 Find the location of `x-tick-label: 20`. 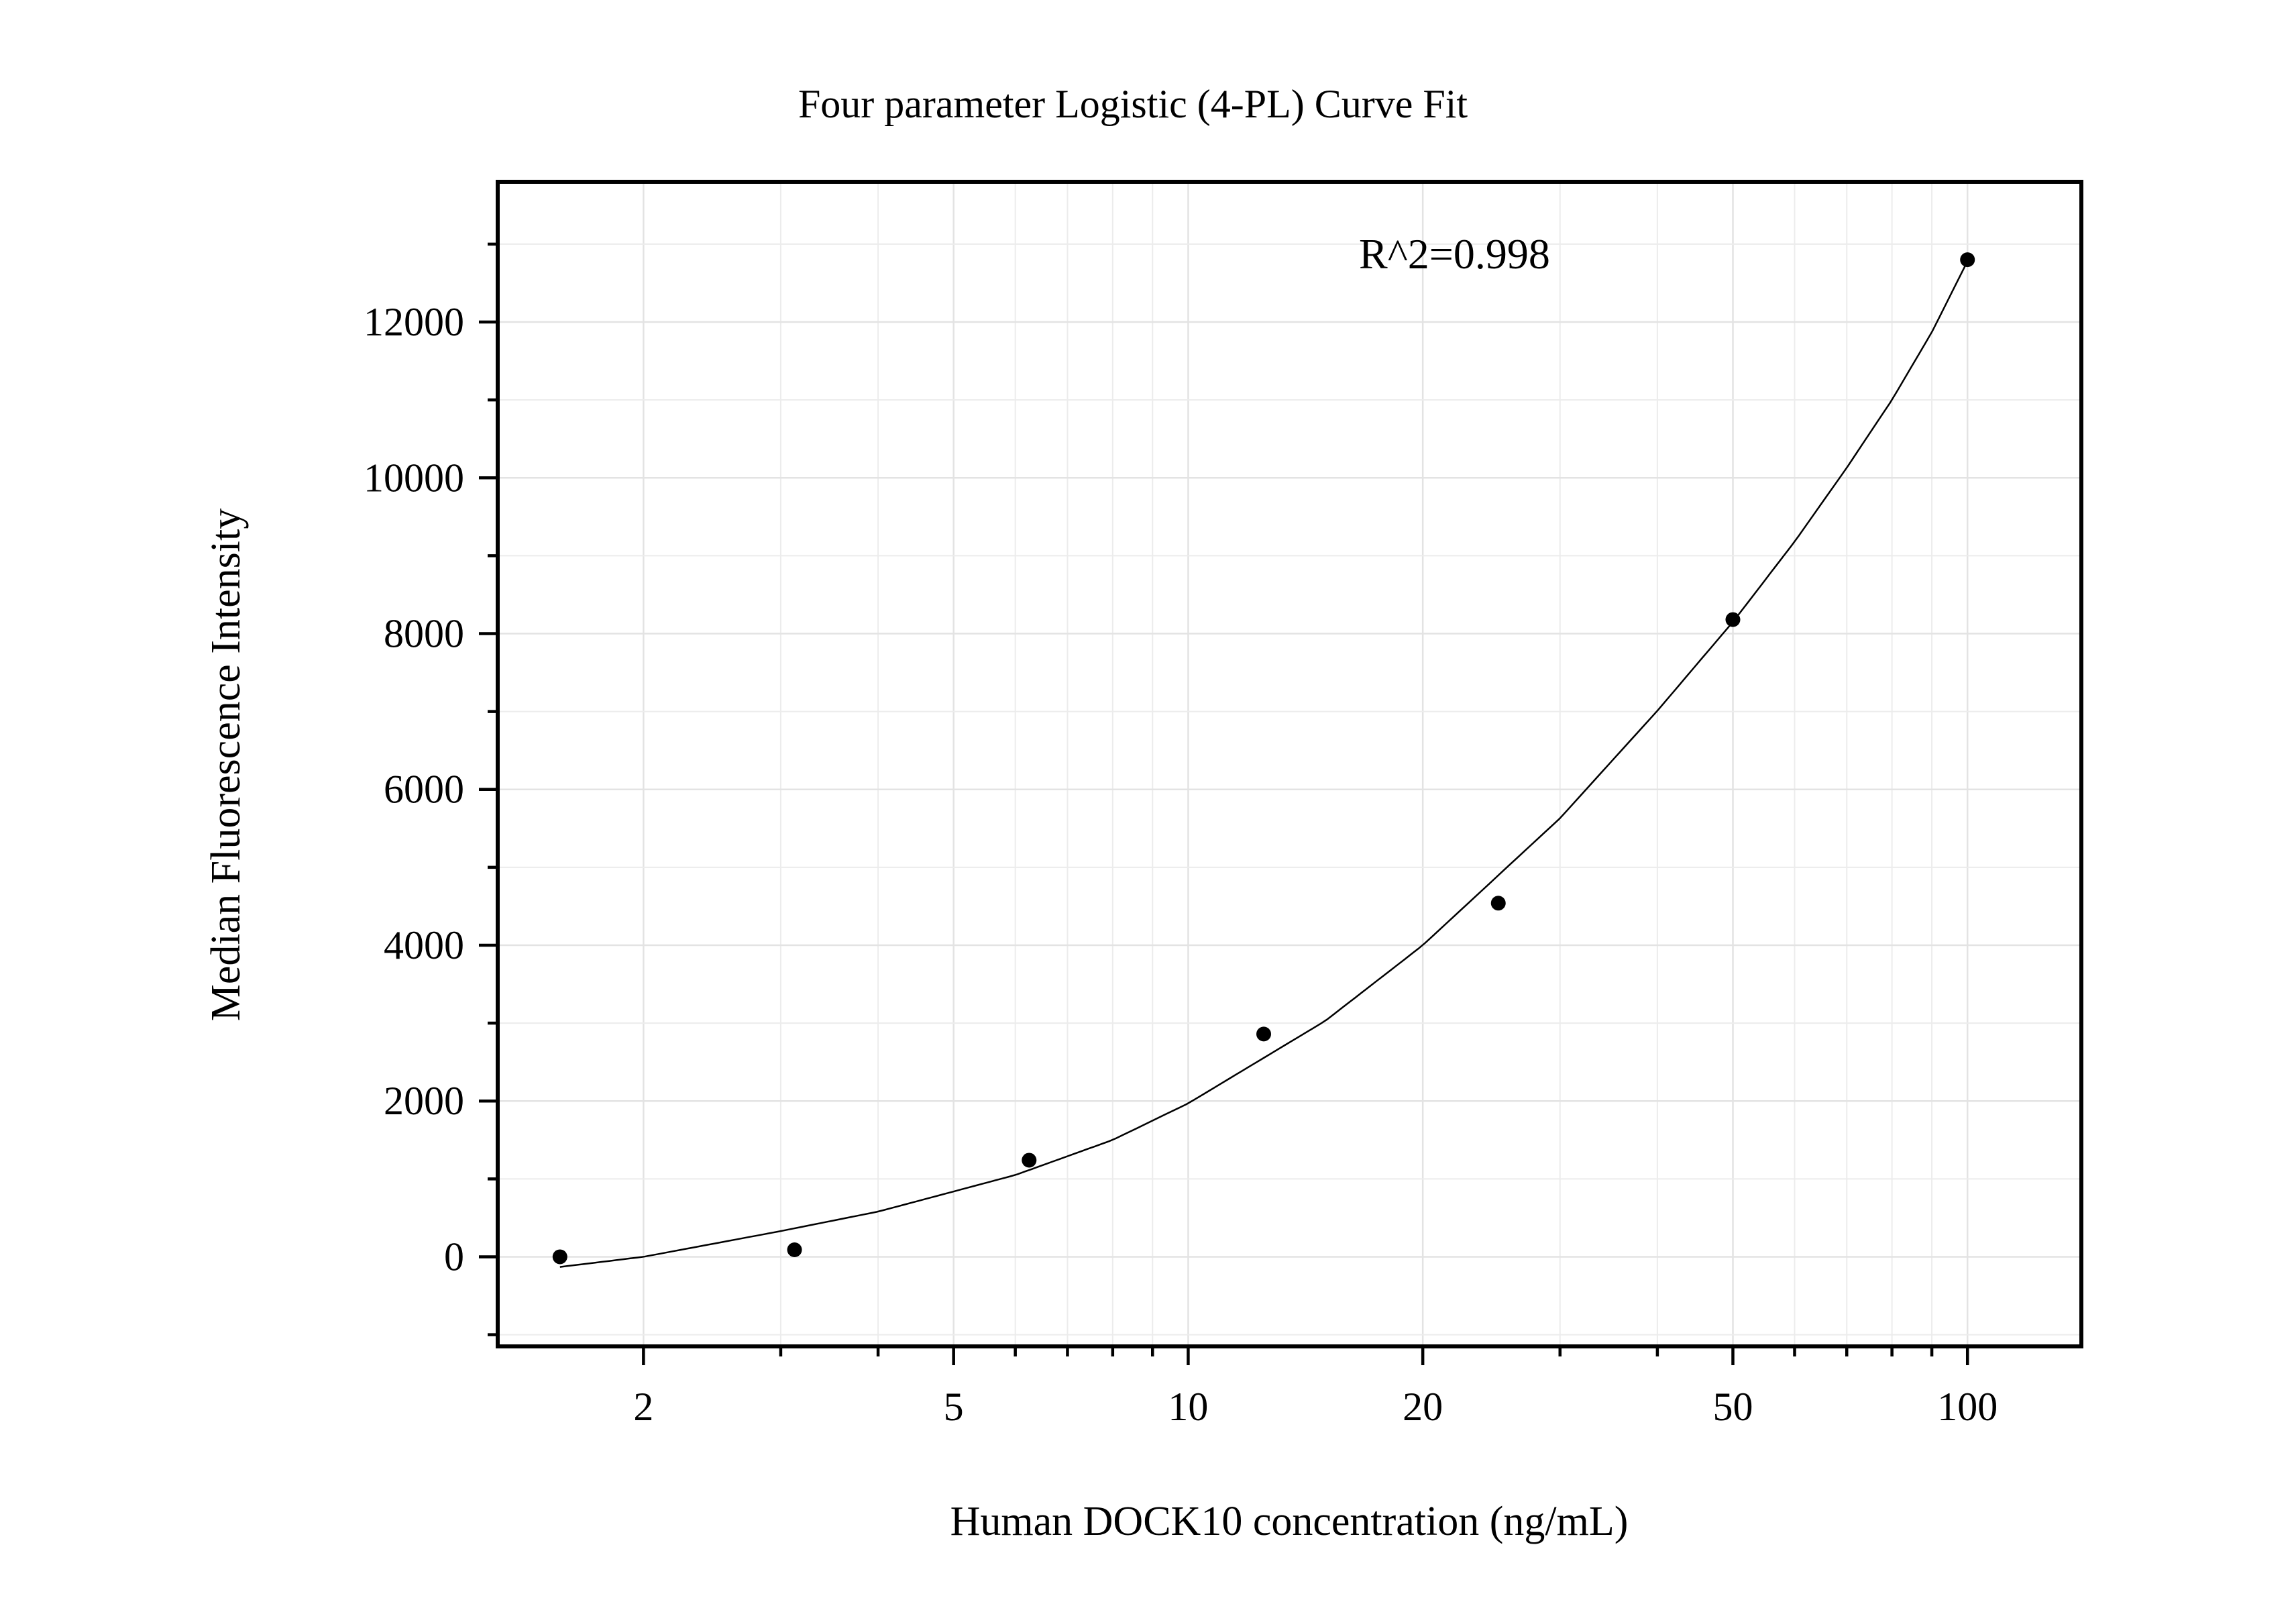

x-tick-label: 20 is located at coordinates (1423, 1407).